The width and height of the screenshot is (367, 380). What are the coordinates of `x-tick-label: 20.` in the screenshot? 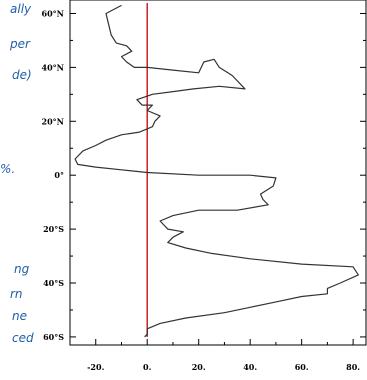 It's located at (199, 367).